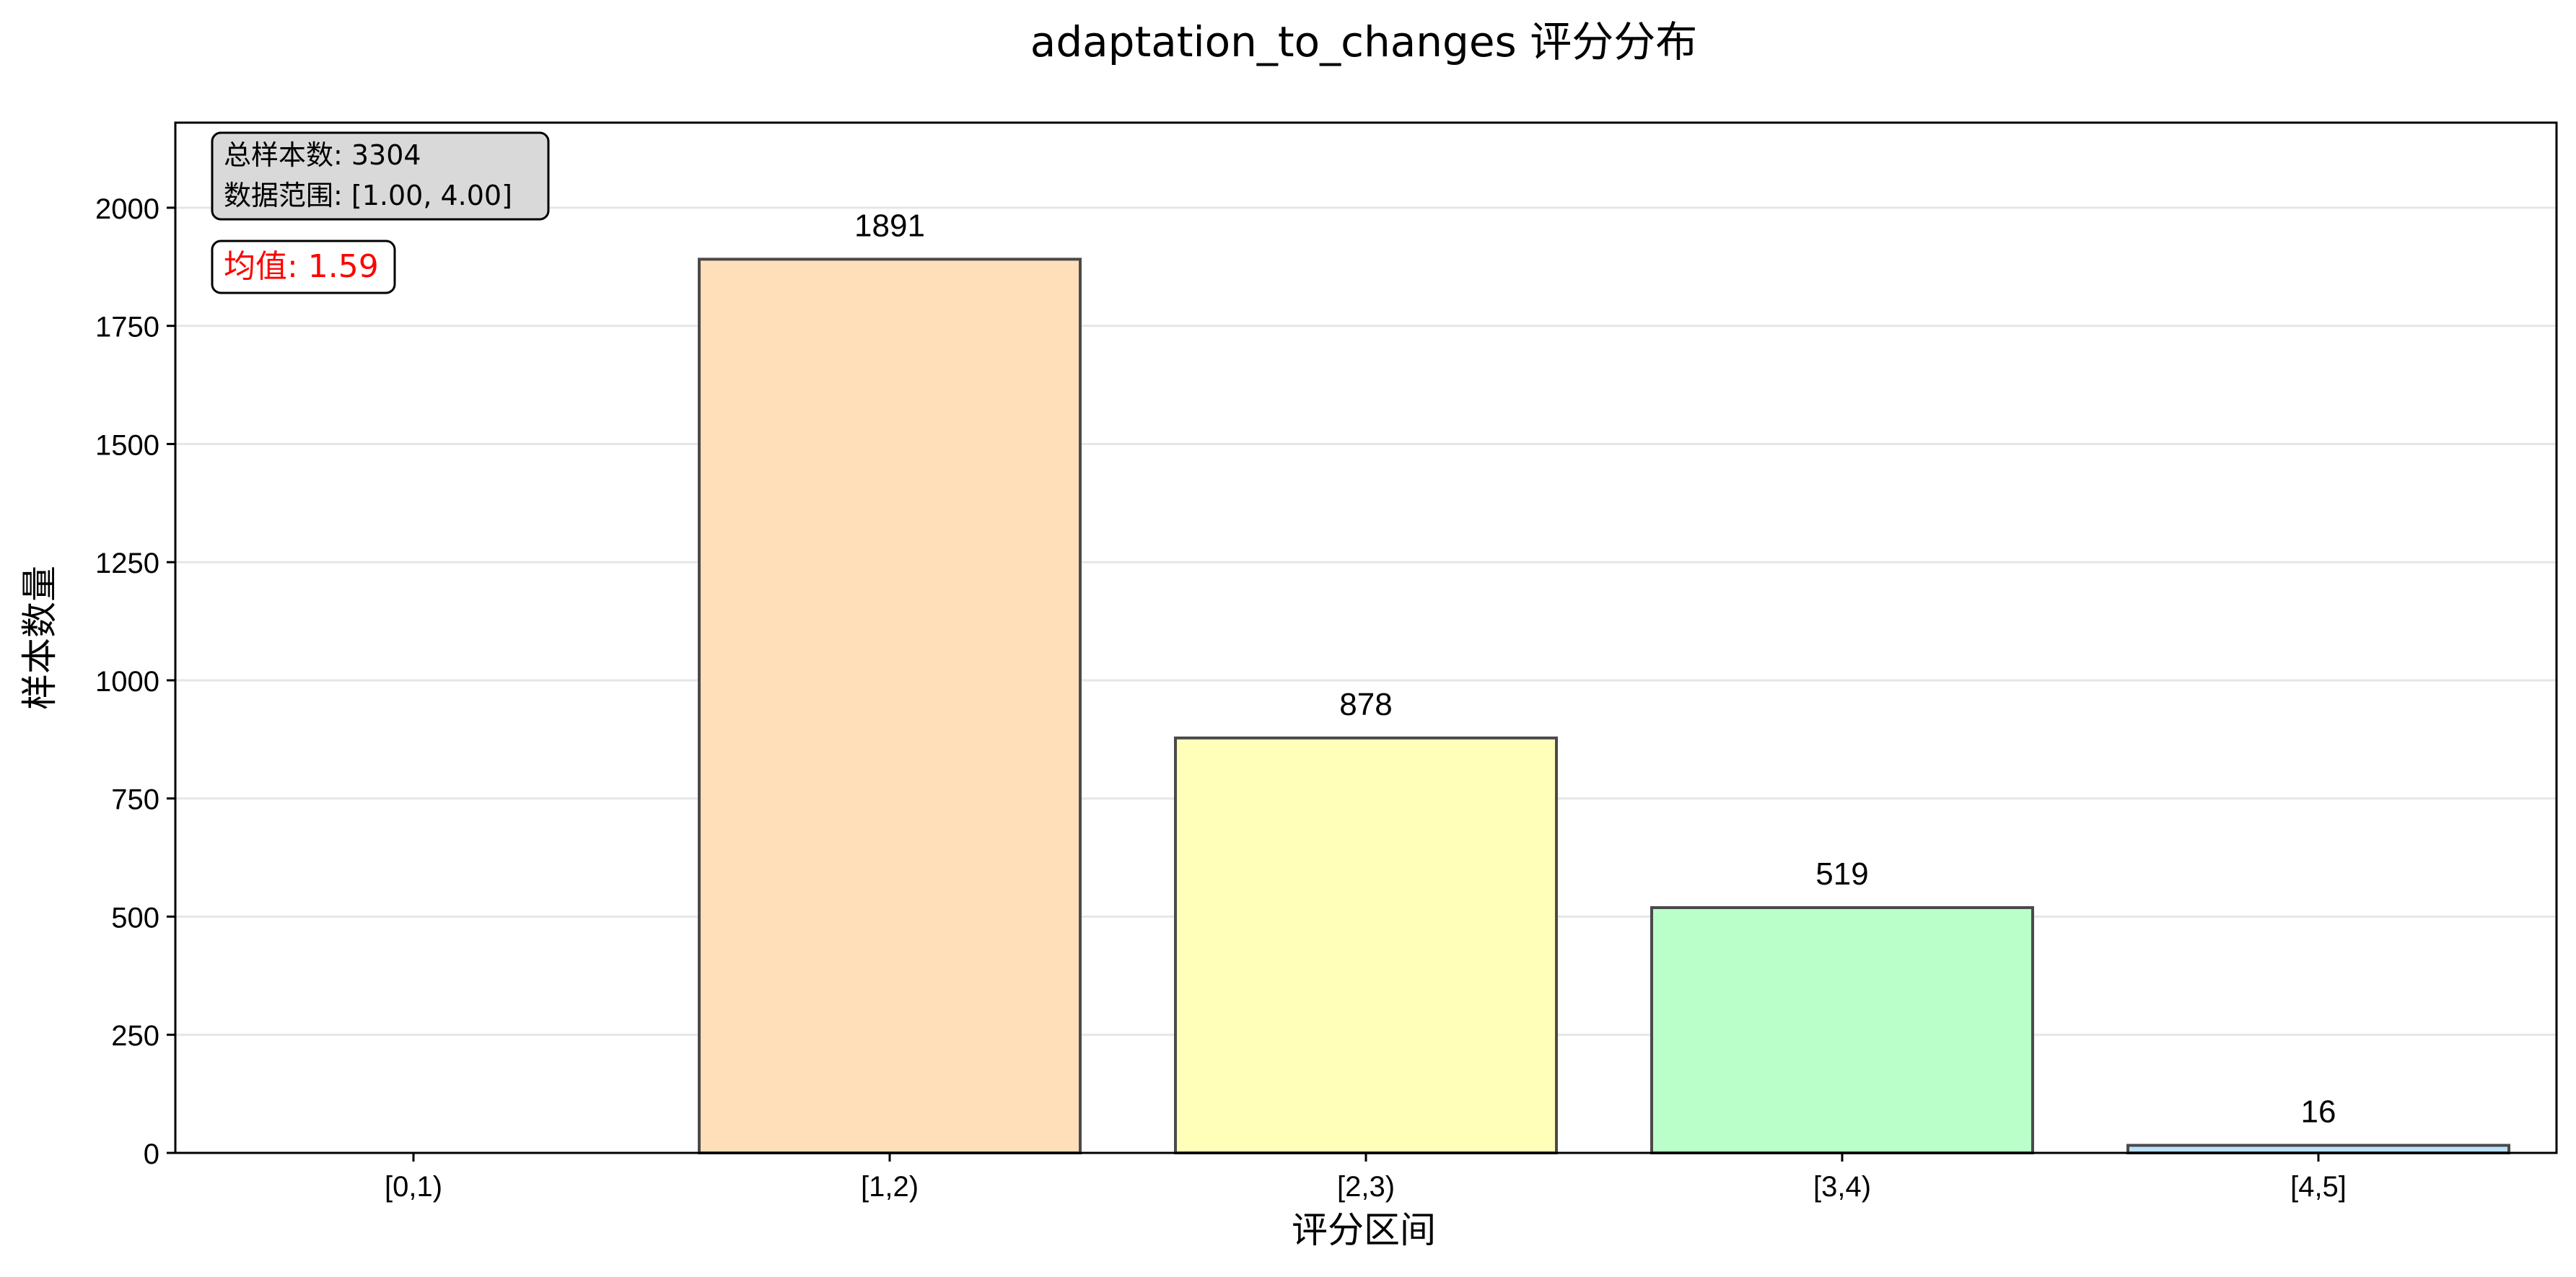  Describe the element at coordinates (127, 682) in the screenshot. I see `y-tick-label: 1000` at that location.